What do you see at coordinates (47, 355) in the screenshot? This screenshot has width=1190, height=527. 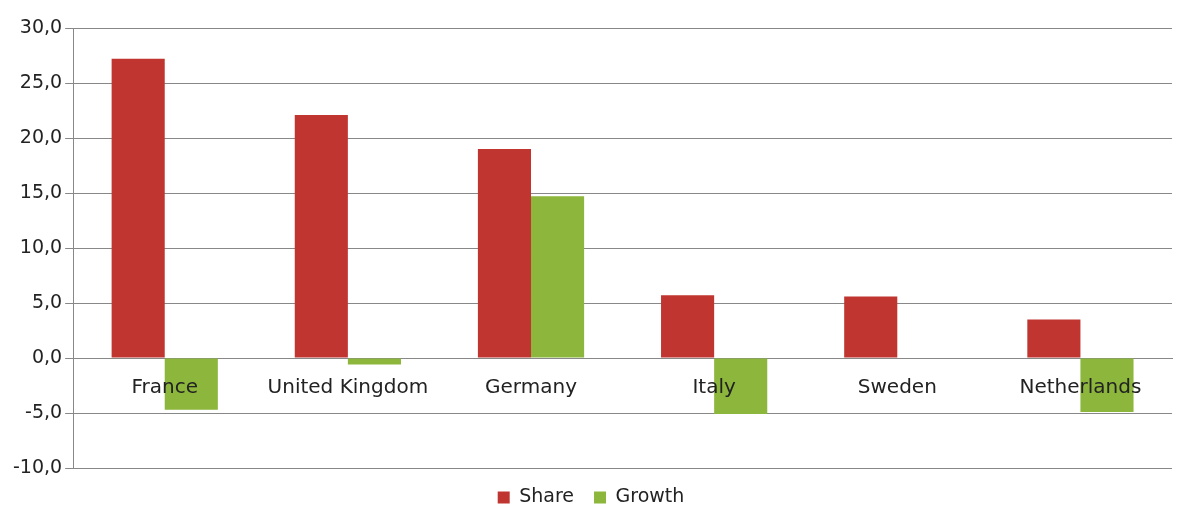 I see `y-tick-label: 0,0` at bounding box center [47, 355].